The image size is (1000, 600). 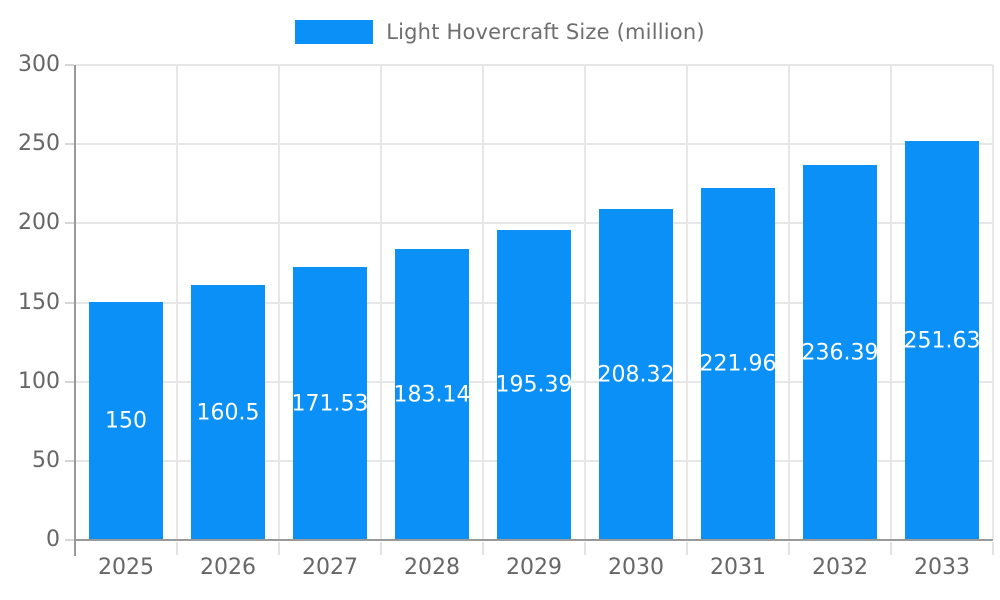 I want to click on y-axis-line, so click(x=75, y=310).